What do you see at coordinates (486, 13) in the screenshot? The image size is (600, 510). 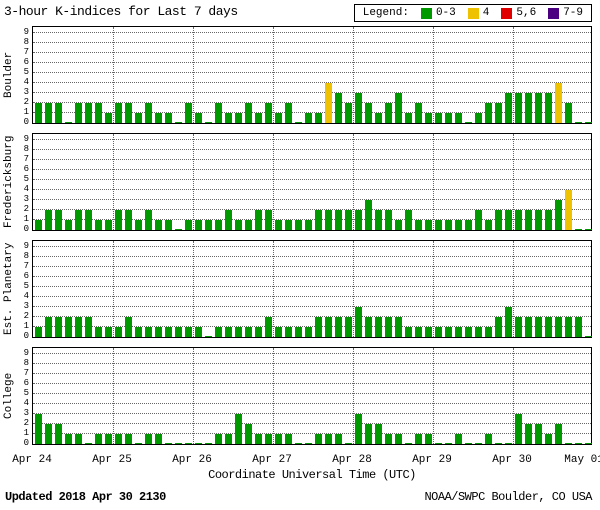 I see `legend-item-label: 4` at bounding box center [486, 13].